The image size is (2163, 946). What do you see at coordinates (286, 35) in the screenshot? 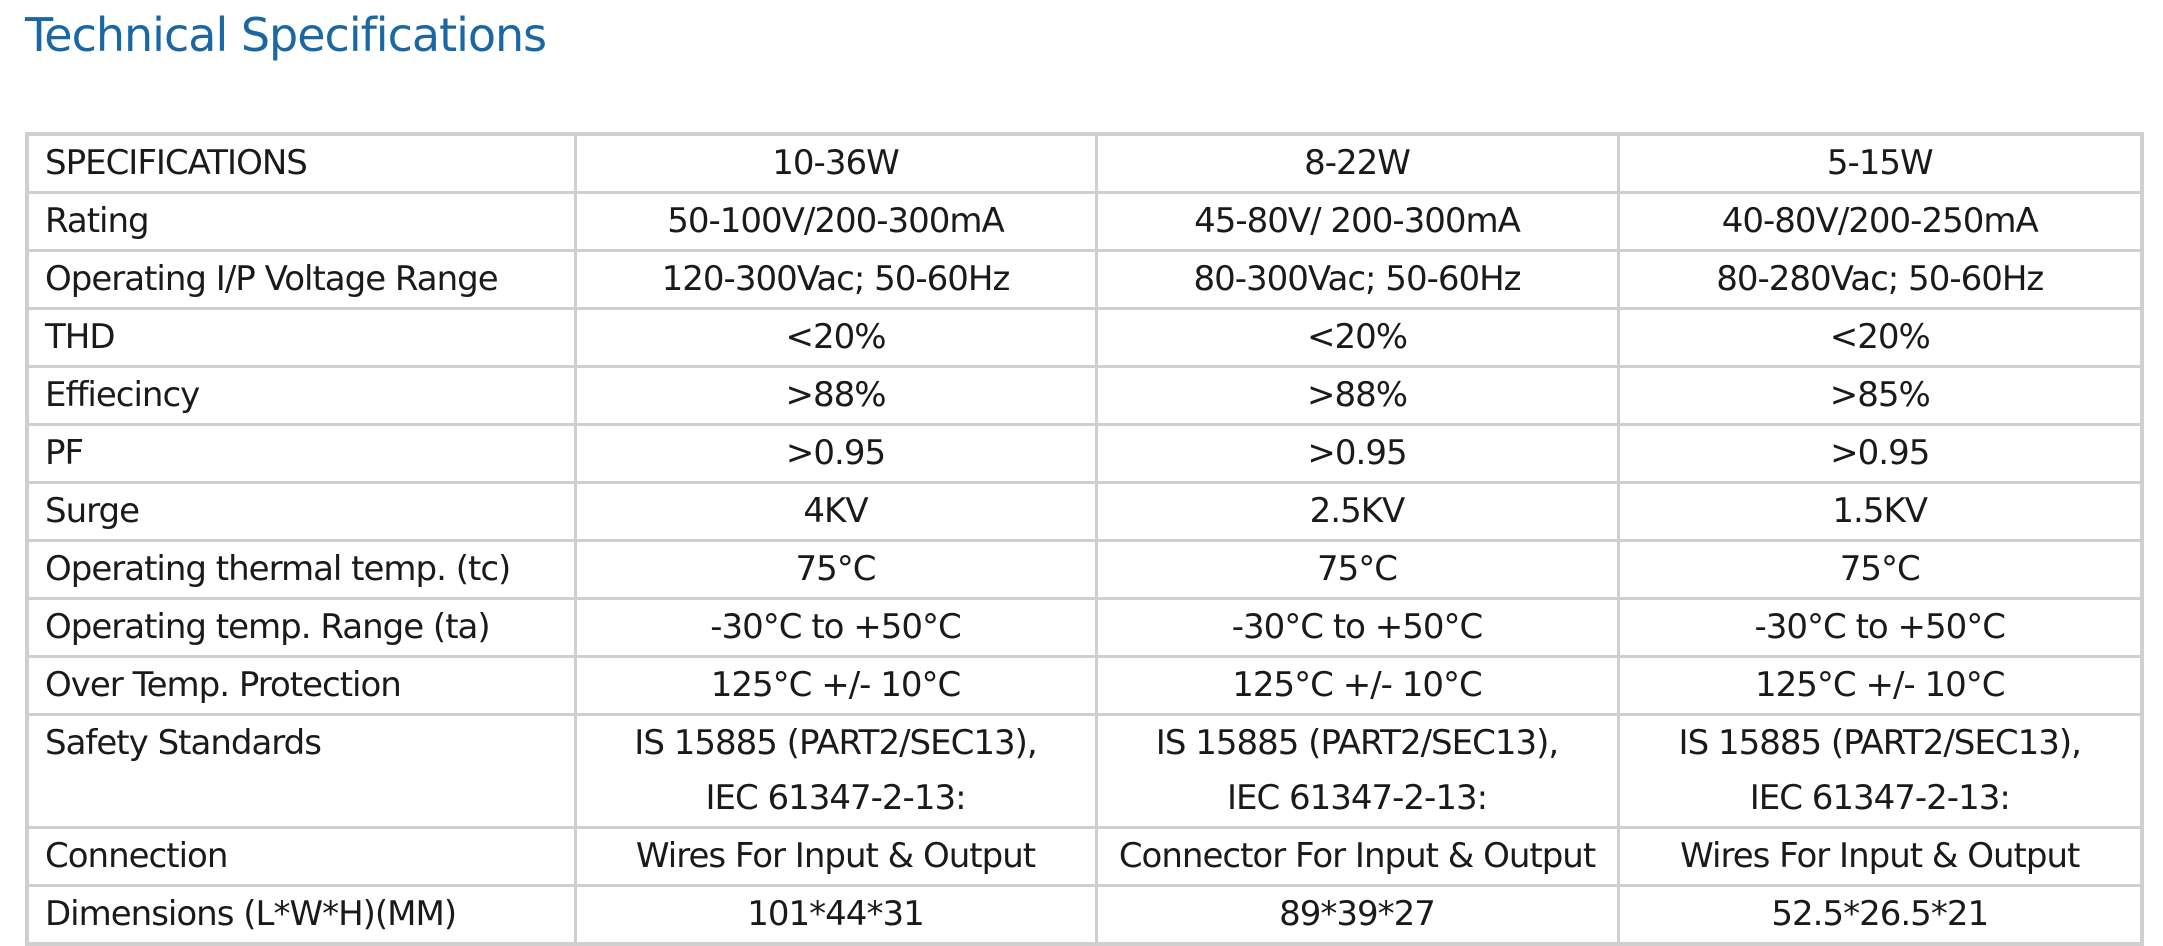
I see `title: Technical Specifications` at bounding box center [286, 35].